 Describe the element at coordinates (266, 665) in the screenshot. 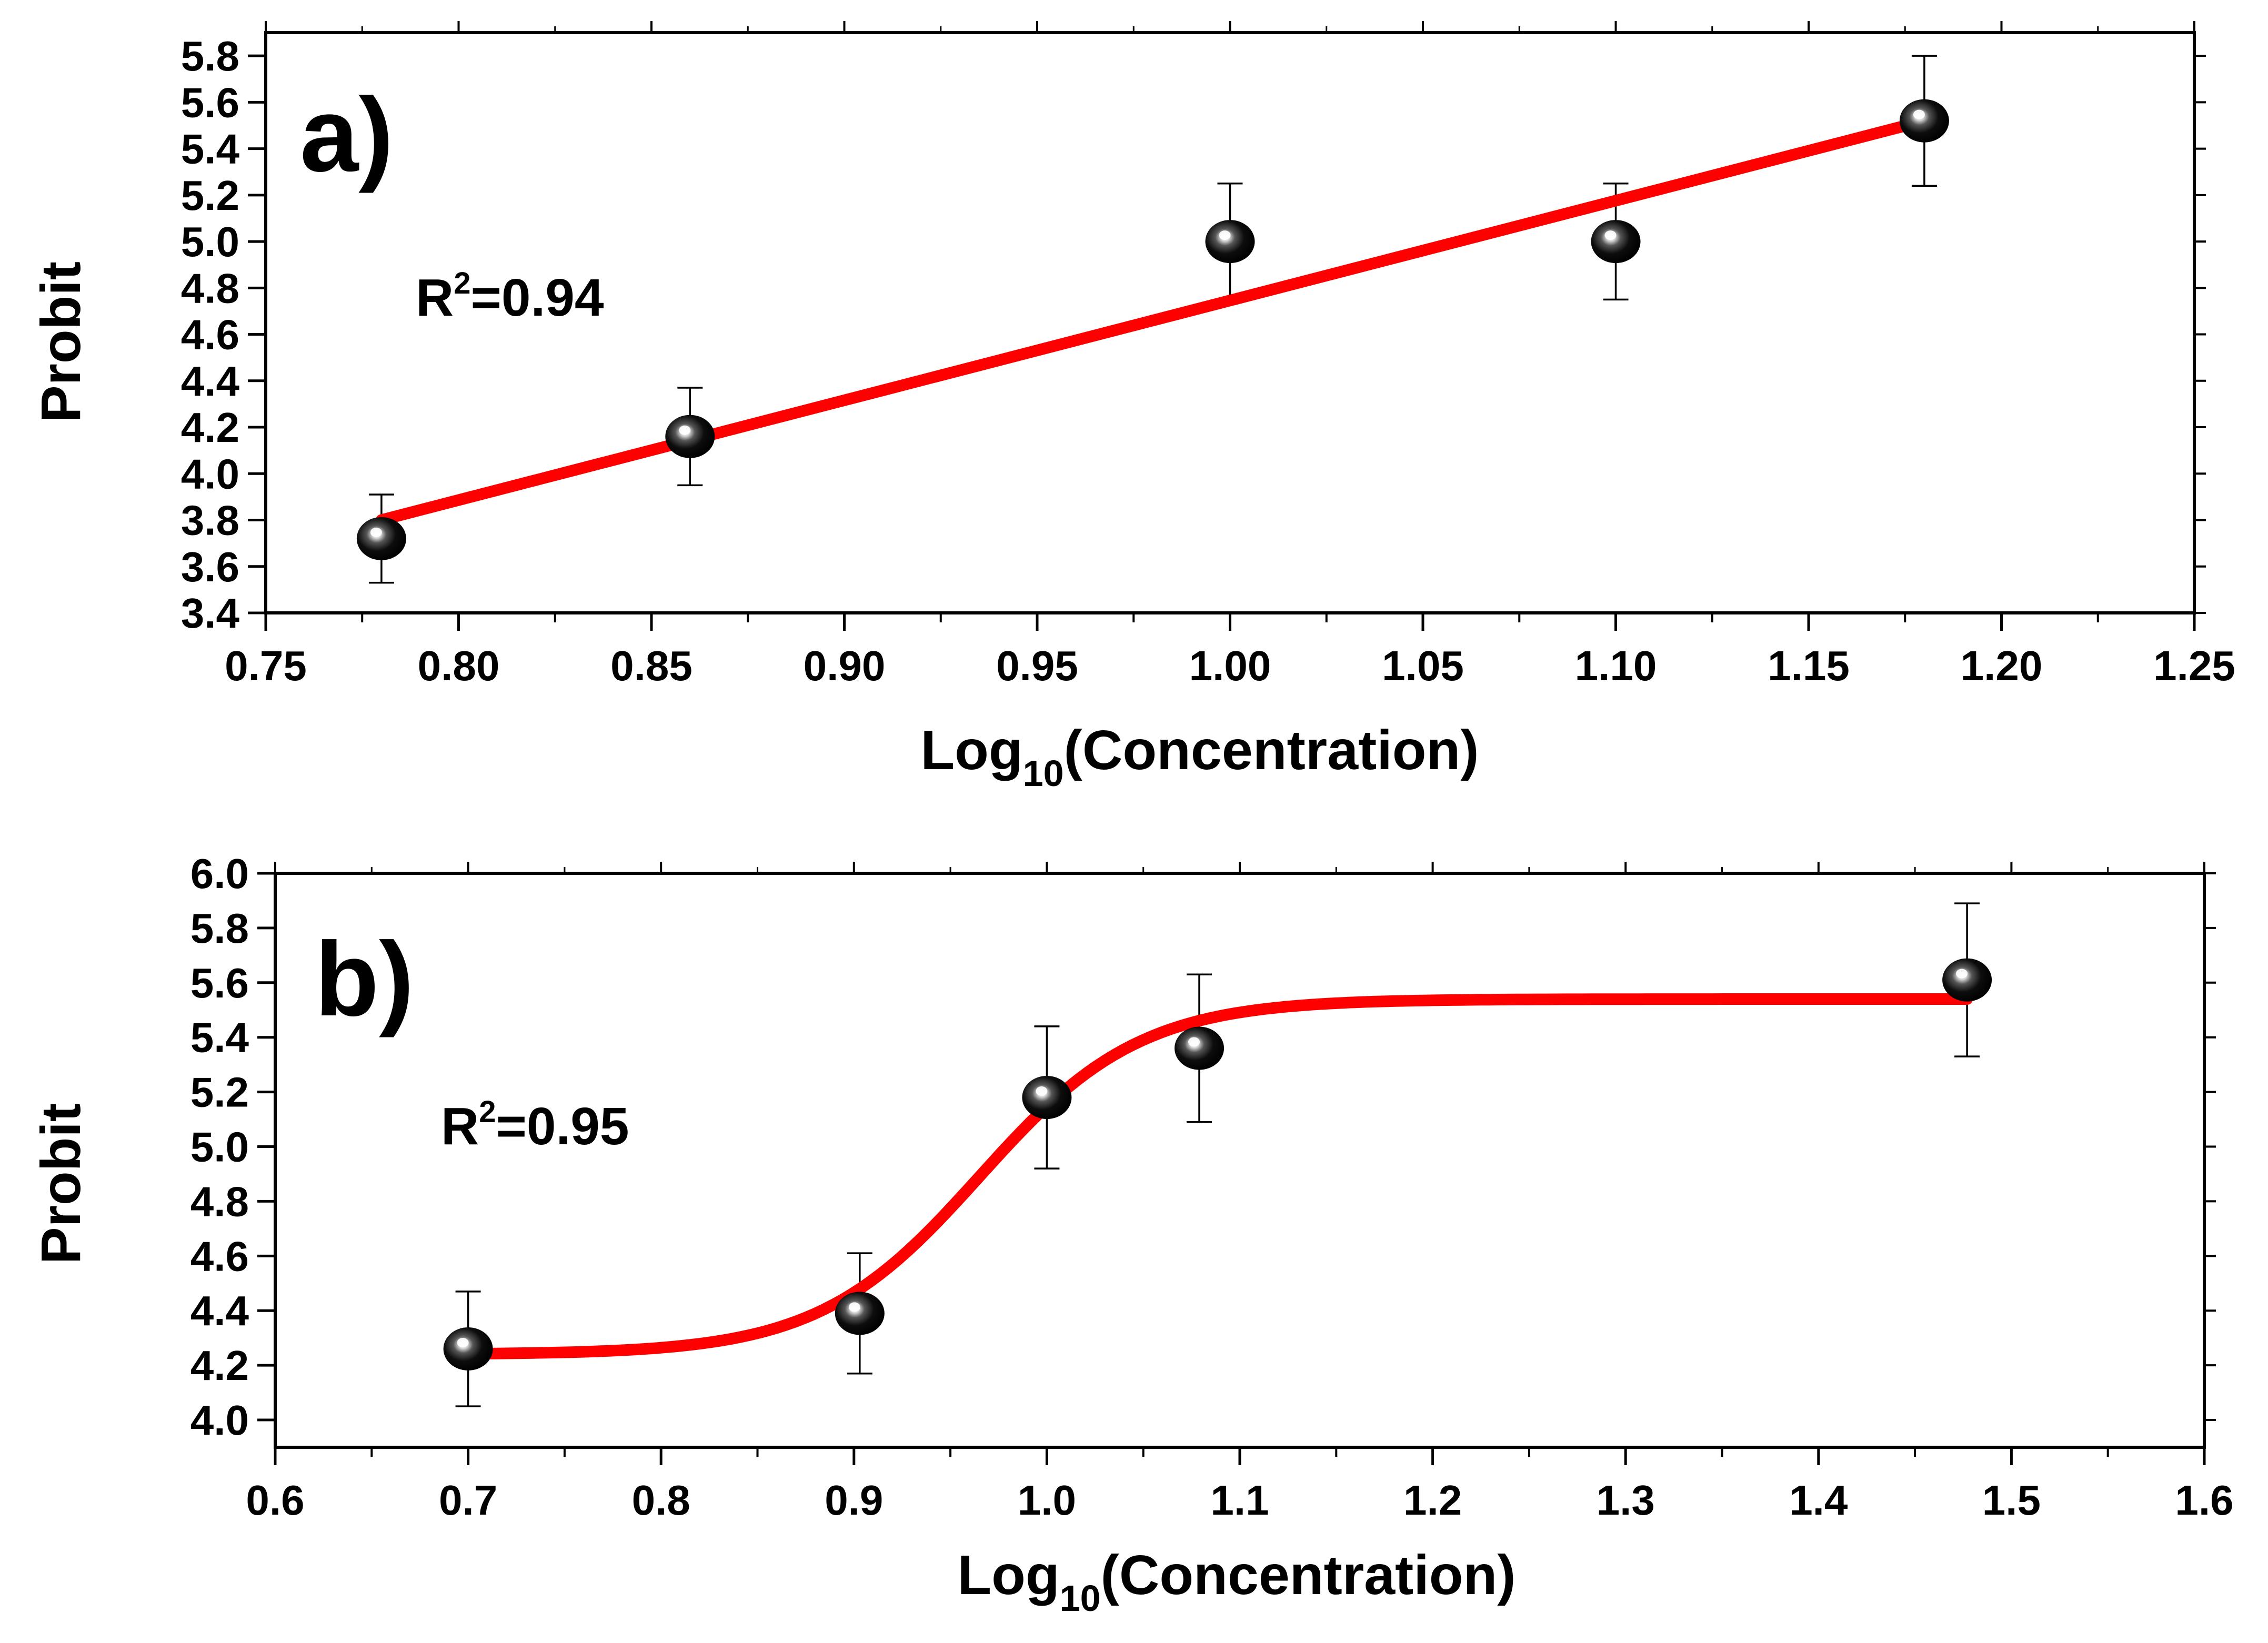

I see `x-tick-label: 0.75` at that location.